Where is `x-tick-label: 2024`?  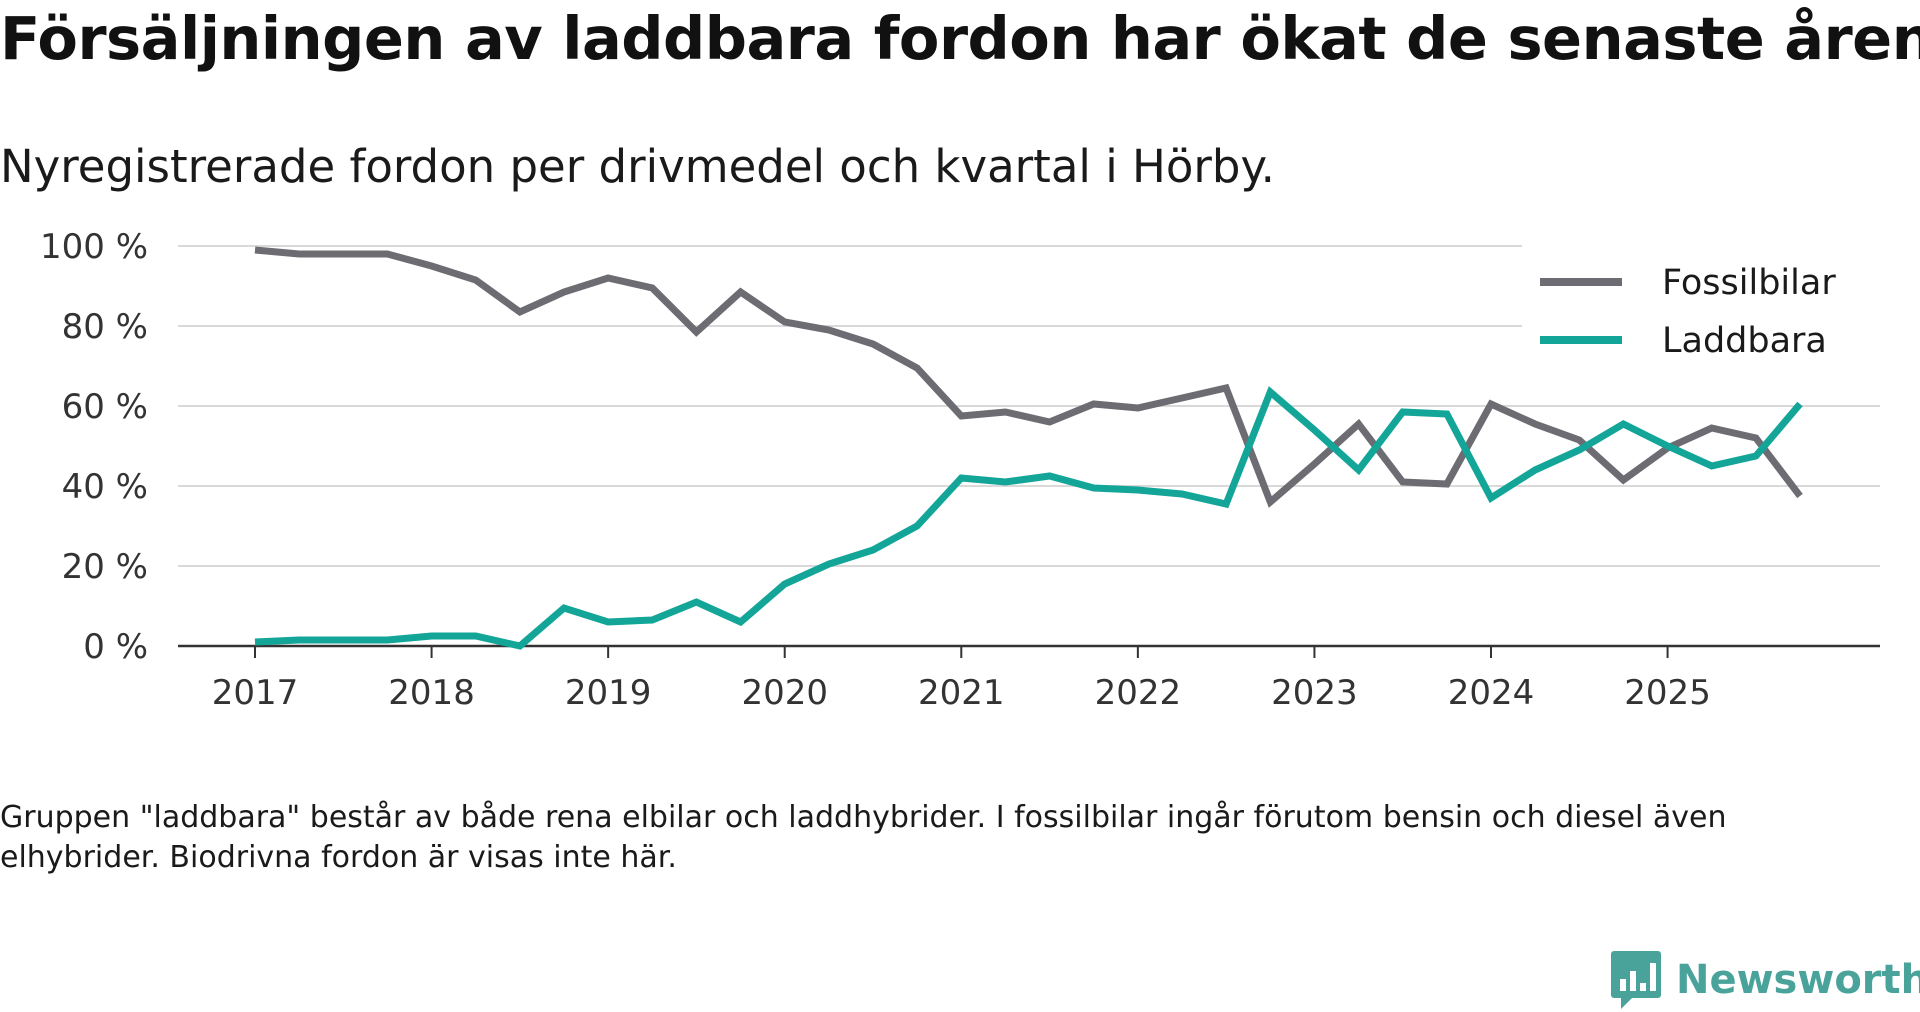
x-tick-label: 2024 is located at coordinates (1491, 693).